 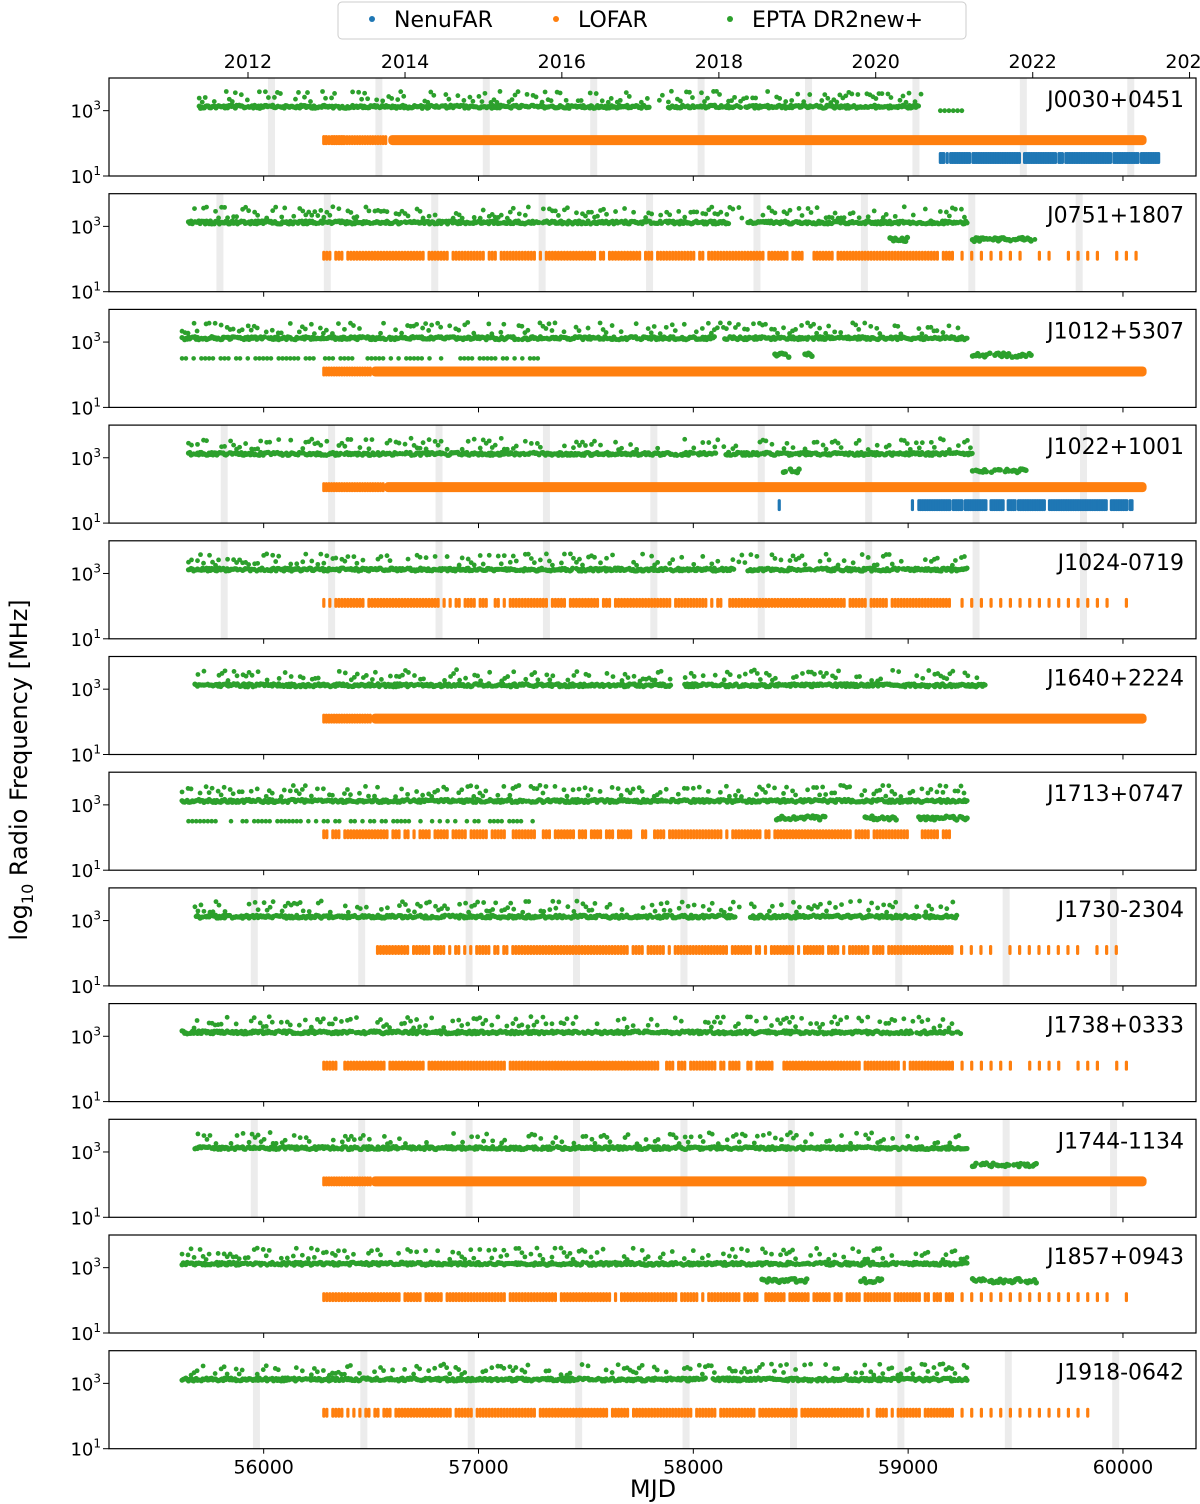 What do you see at coordinates (85, 176) in the screenshot?
I see `ytick-label-0-0: 101` at bounding box center [85, 176].